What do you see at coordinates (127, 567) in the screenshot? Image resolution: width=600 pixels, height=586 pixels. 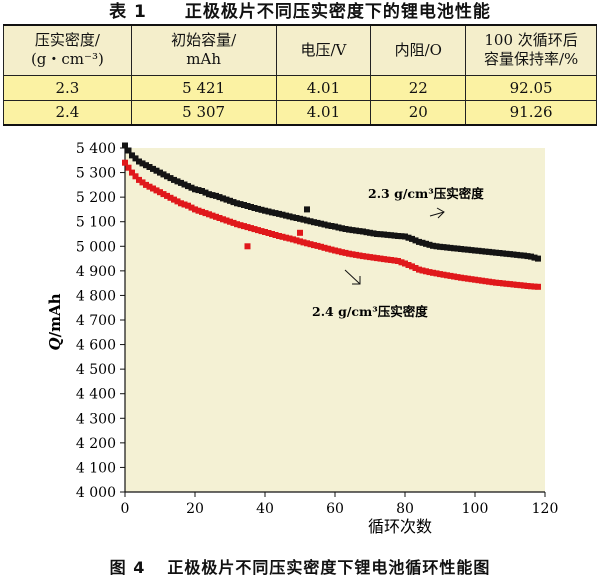 I see `figure-number: 图 4` at bounding box center [127, 567].